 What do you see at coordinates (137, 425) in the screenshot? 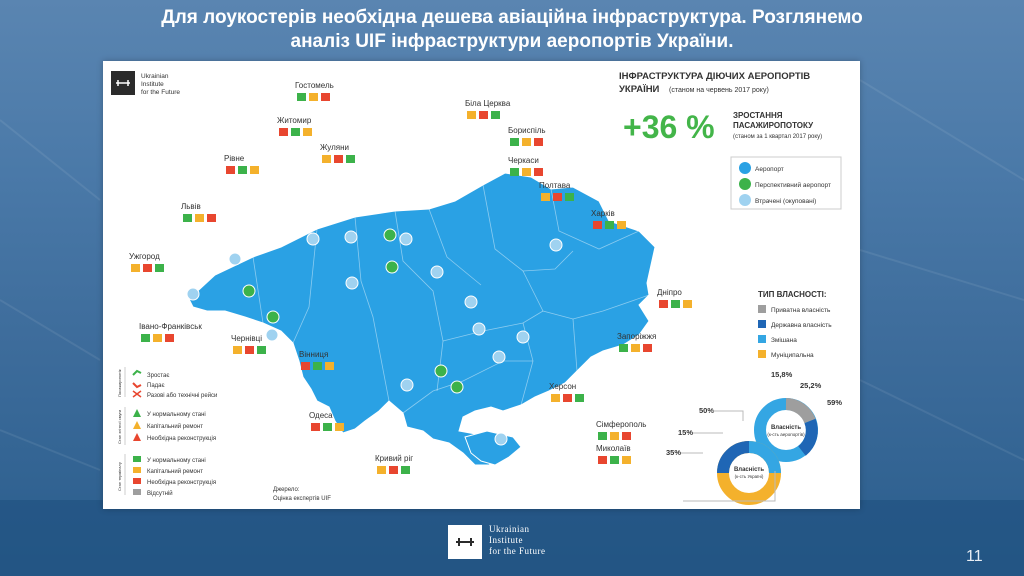
I see `runway-repair-icon` at bounding box center [137, 425].